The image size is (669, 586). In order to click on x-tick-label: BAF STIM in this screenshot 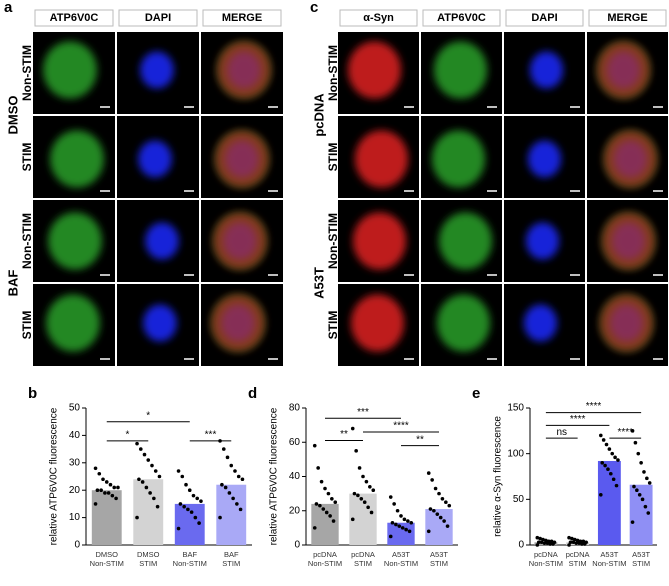, I will do `click(231, 559)`.